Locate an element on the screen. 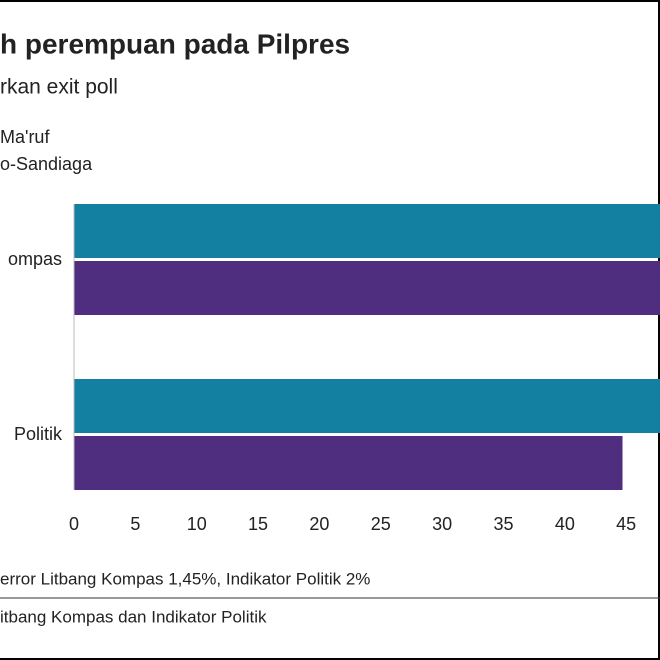  x-tick-label: 20 is located at coordinates (319, 524).